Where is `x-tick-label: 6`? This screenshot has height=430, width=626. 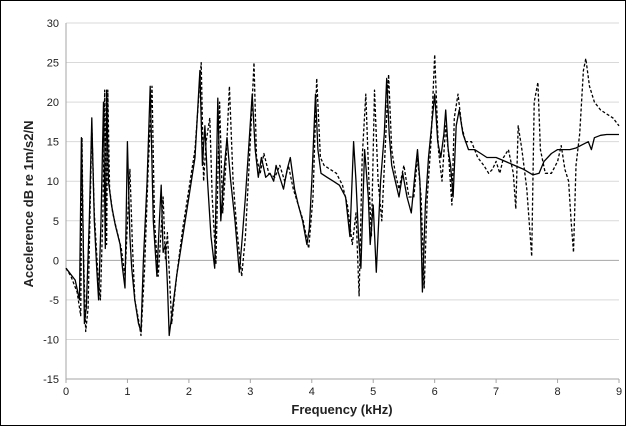 x-tick-label: 6 is located at coordinates (435, 392).